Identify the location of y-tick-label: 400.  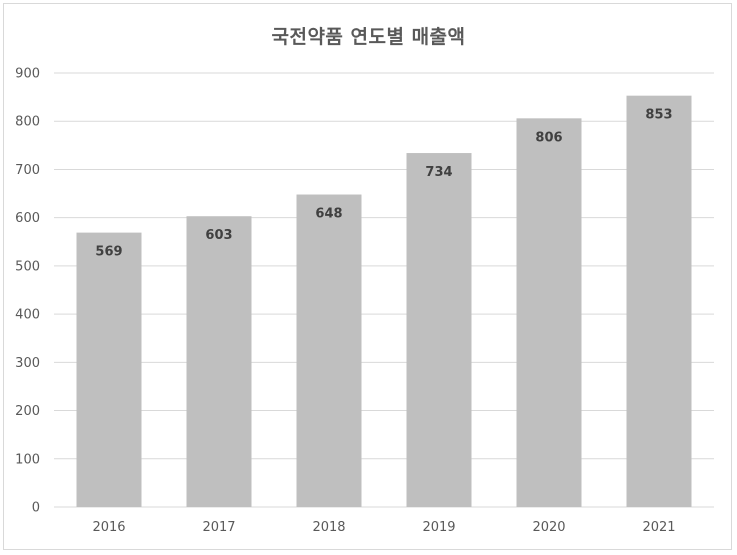
(27, 315).